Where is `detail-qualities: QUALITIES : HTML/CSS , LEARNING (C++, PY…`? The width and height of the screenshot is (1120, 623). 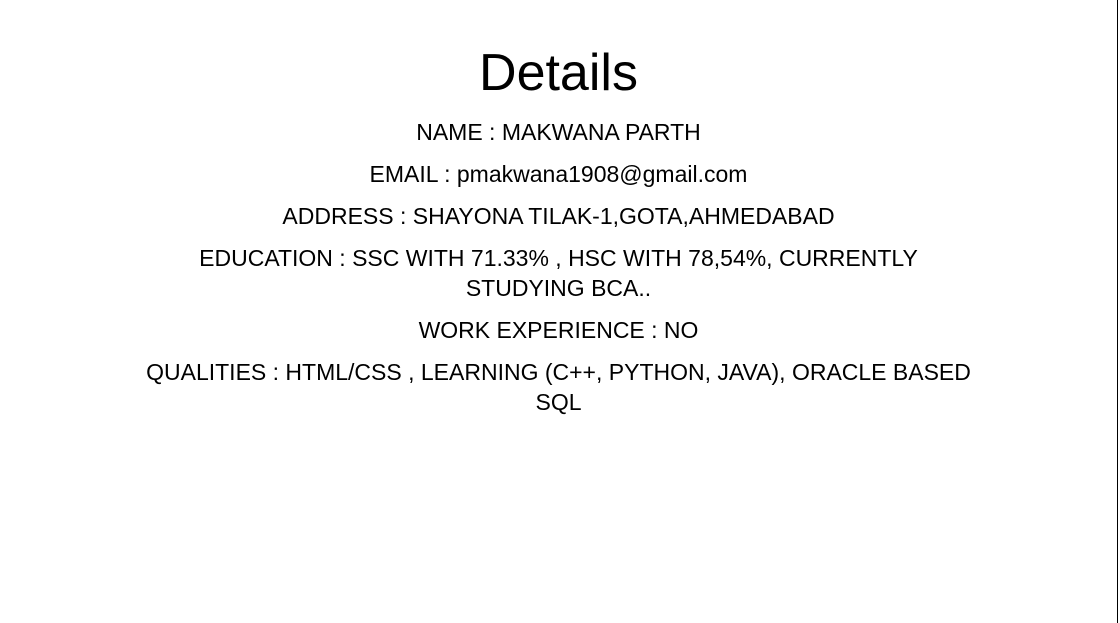 detail-qualities: QUALITIES : HTML/CSS , LEARNING (C++, PY… is located at coordinates (558, 387).